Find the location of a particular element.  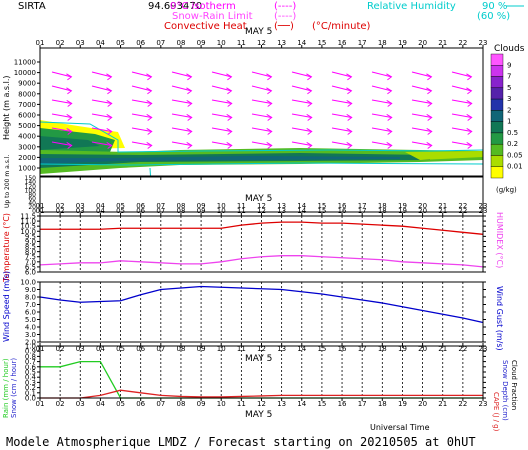

legend-isotherm-label: 0°C isotherm is located at coordinates (203, 6).